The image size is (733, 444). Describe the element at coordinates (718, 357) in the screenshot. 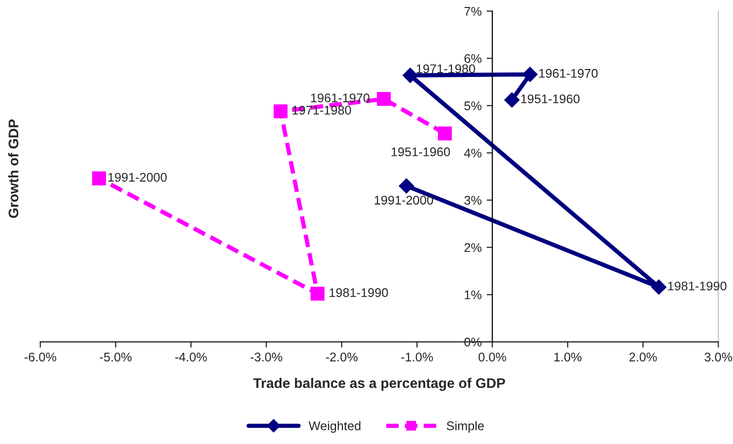

I see `x-tick-label: 3.0%` at that location.